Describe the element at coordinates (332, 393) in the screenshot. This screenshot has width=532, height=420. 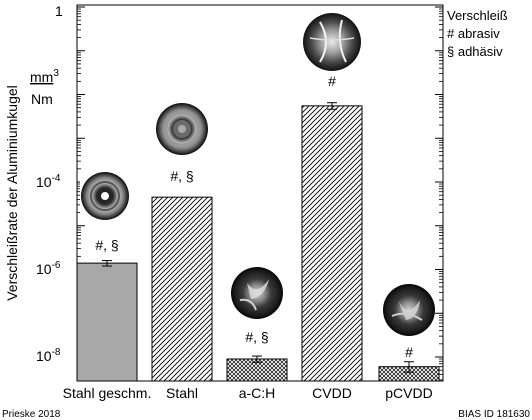
I see `x-category-3: CVDD` at that location.